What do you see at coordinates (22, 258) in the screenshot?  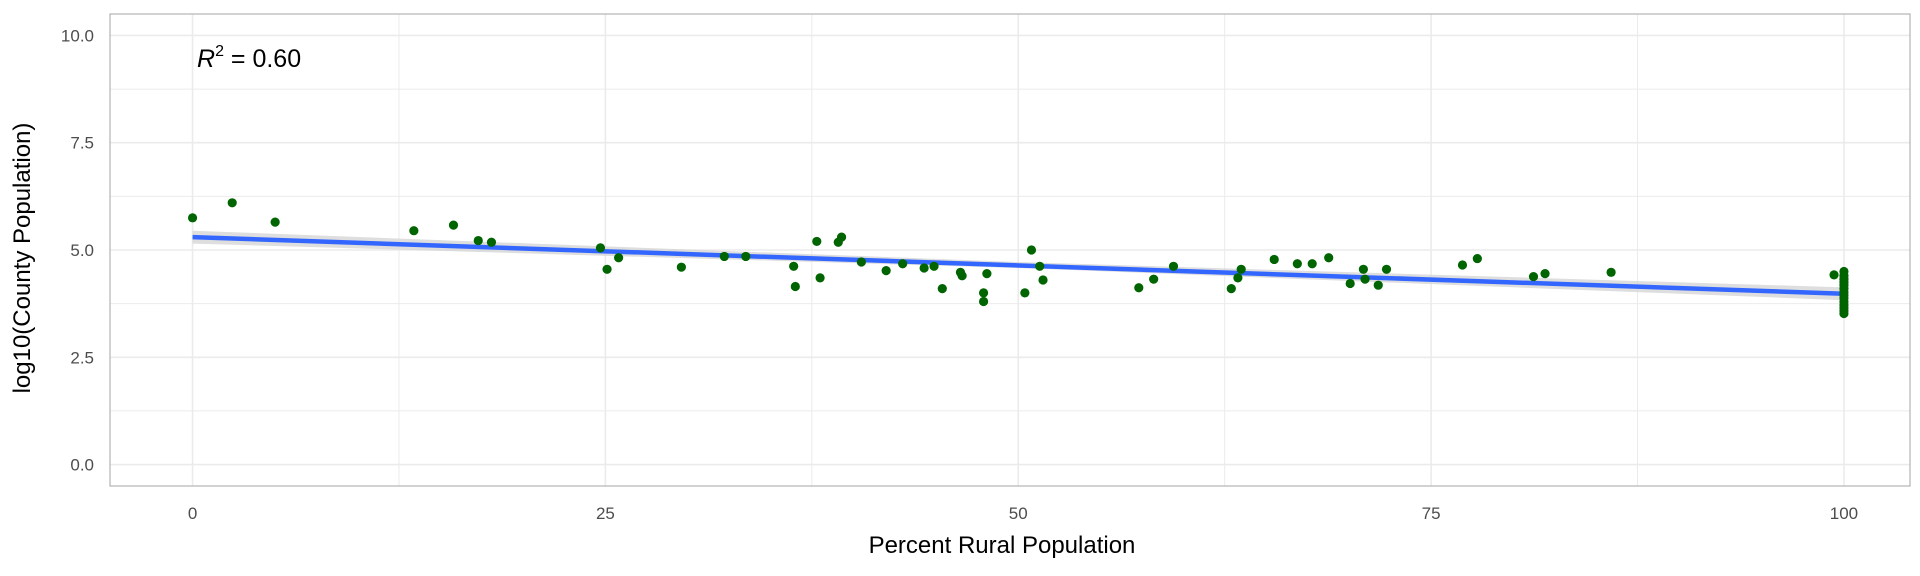 I see `y-axis-title: log10(County Population)` at bounding box center [22, 258].